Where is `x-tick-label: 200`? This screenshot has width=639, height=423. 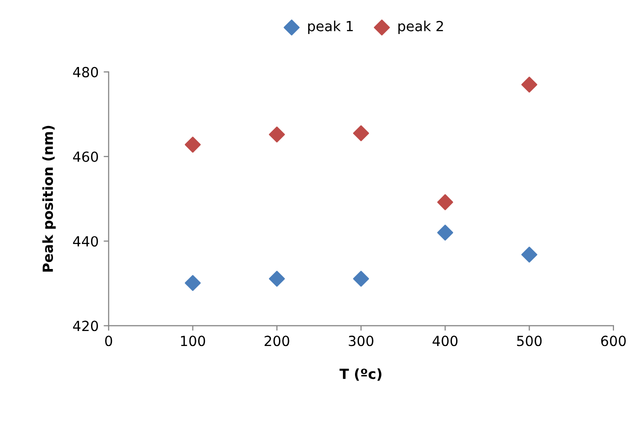 x-tick-label: 200 is located at coordinates (277, 341).